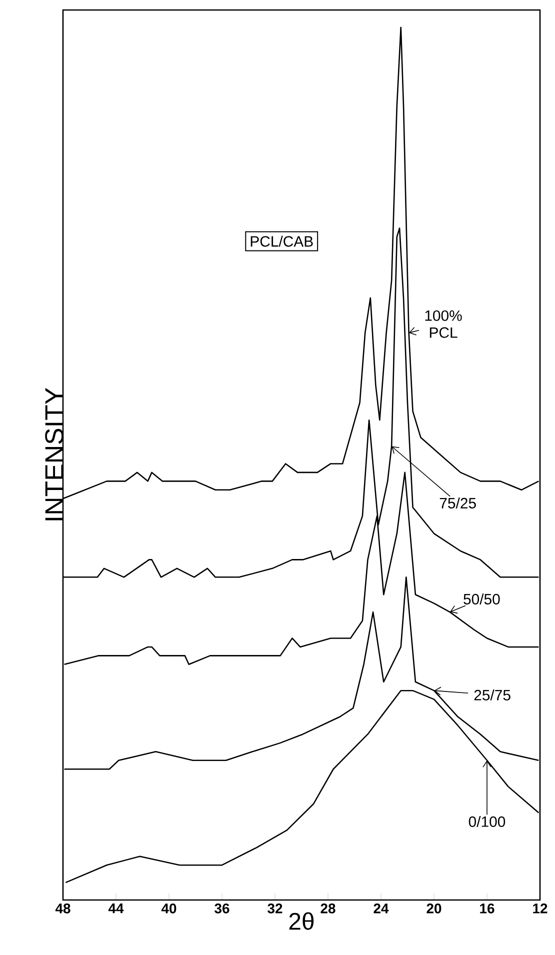  Describe the element at coordinates (328, 909) in the screenshot. I see `x-tick-label: 28` at that location.